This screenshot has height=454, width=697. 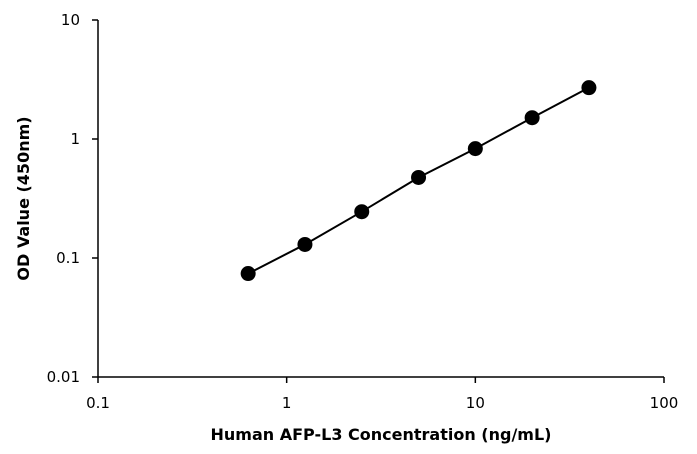 I want to click on x-tick-label: 0.1, so click(x=98, y=403).